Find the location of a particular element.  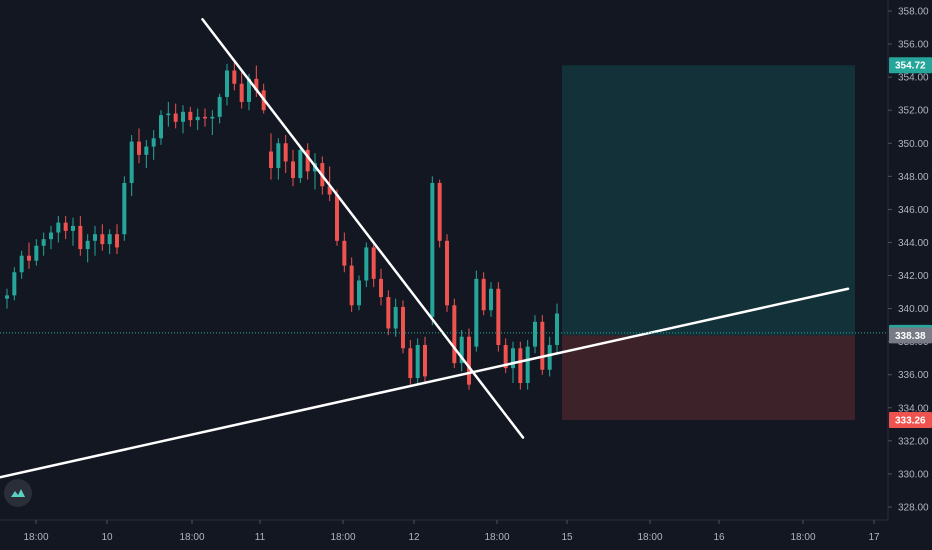

y-tick-label: 344.00 is located at coordinates (913, 243).